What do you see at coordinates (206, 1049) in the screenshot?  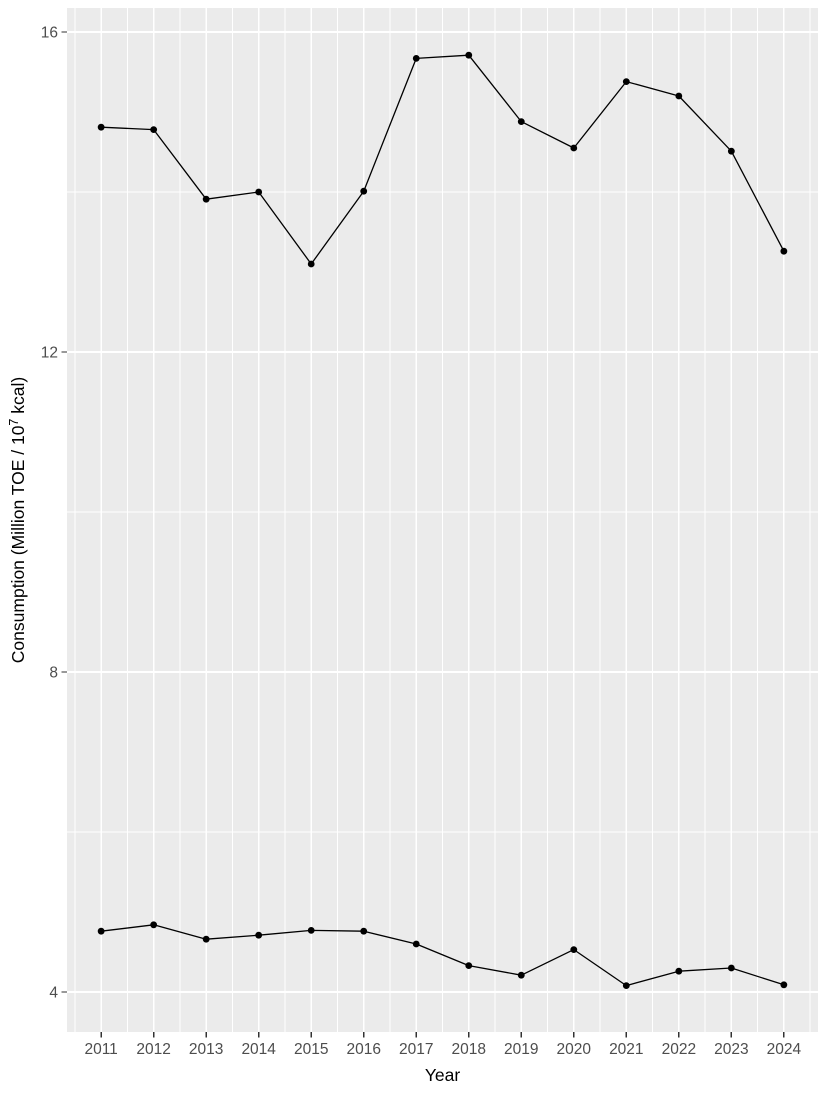 I see `x-tick-label: 2013` at bounding box center [206, 1049].